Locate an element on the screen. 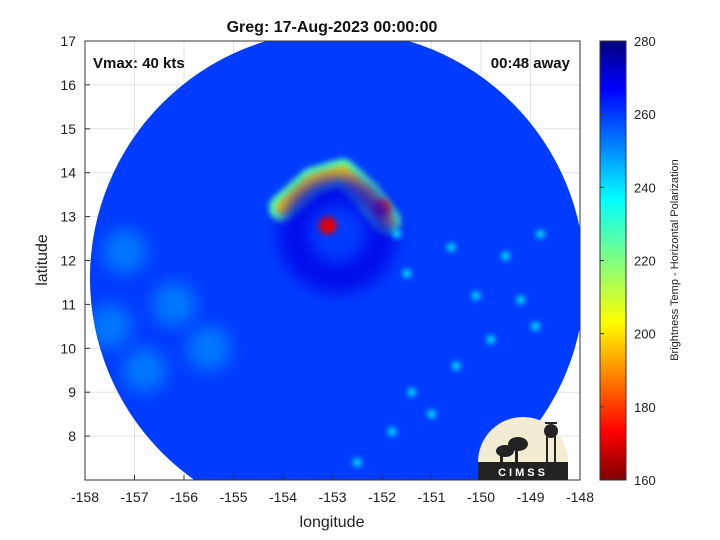  y-tick-label: 11 is located at coordinates (68, 304).